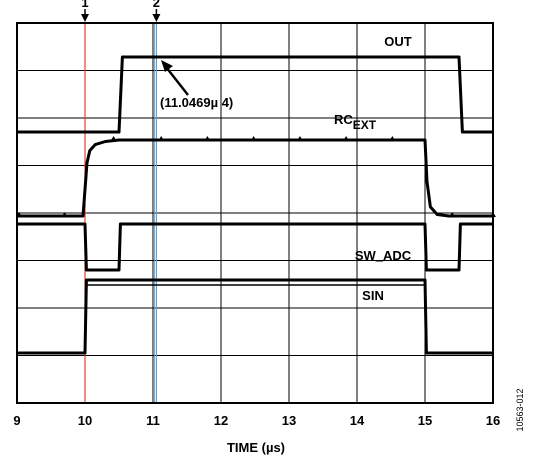  Describe the element at coordinates (398, 41) in the screenshot. I see `out-label: OUT` at that location.